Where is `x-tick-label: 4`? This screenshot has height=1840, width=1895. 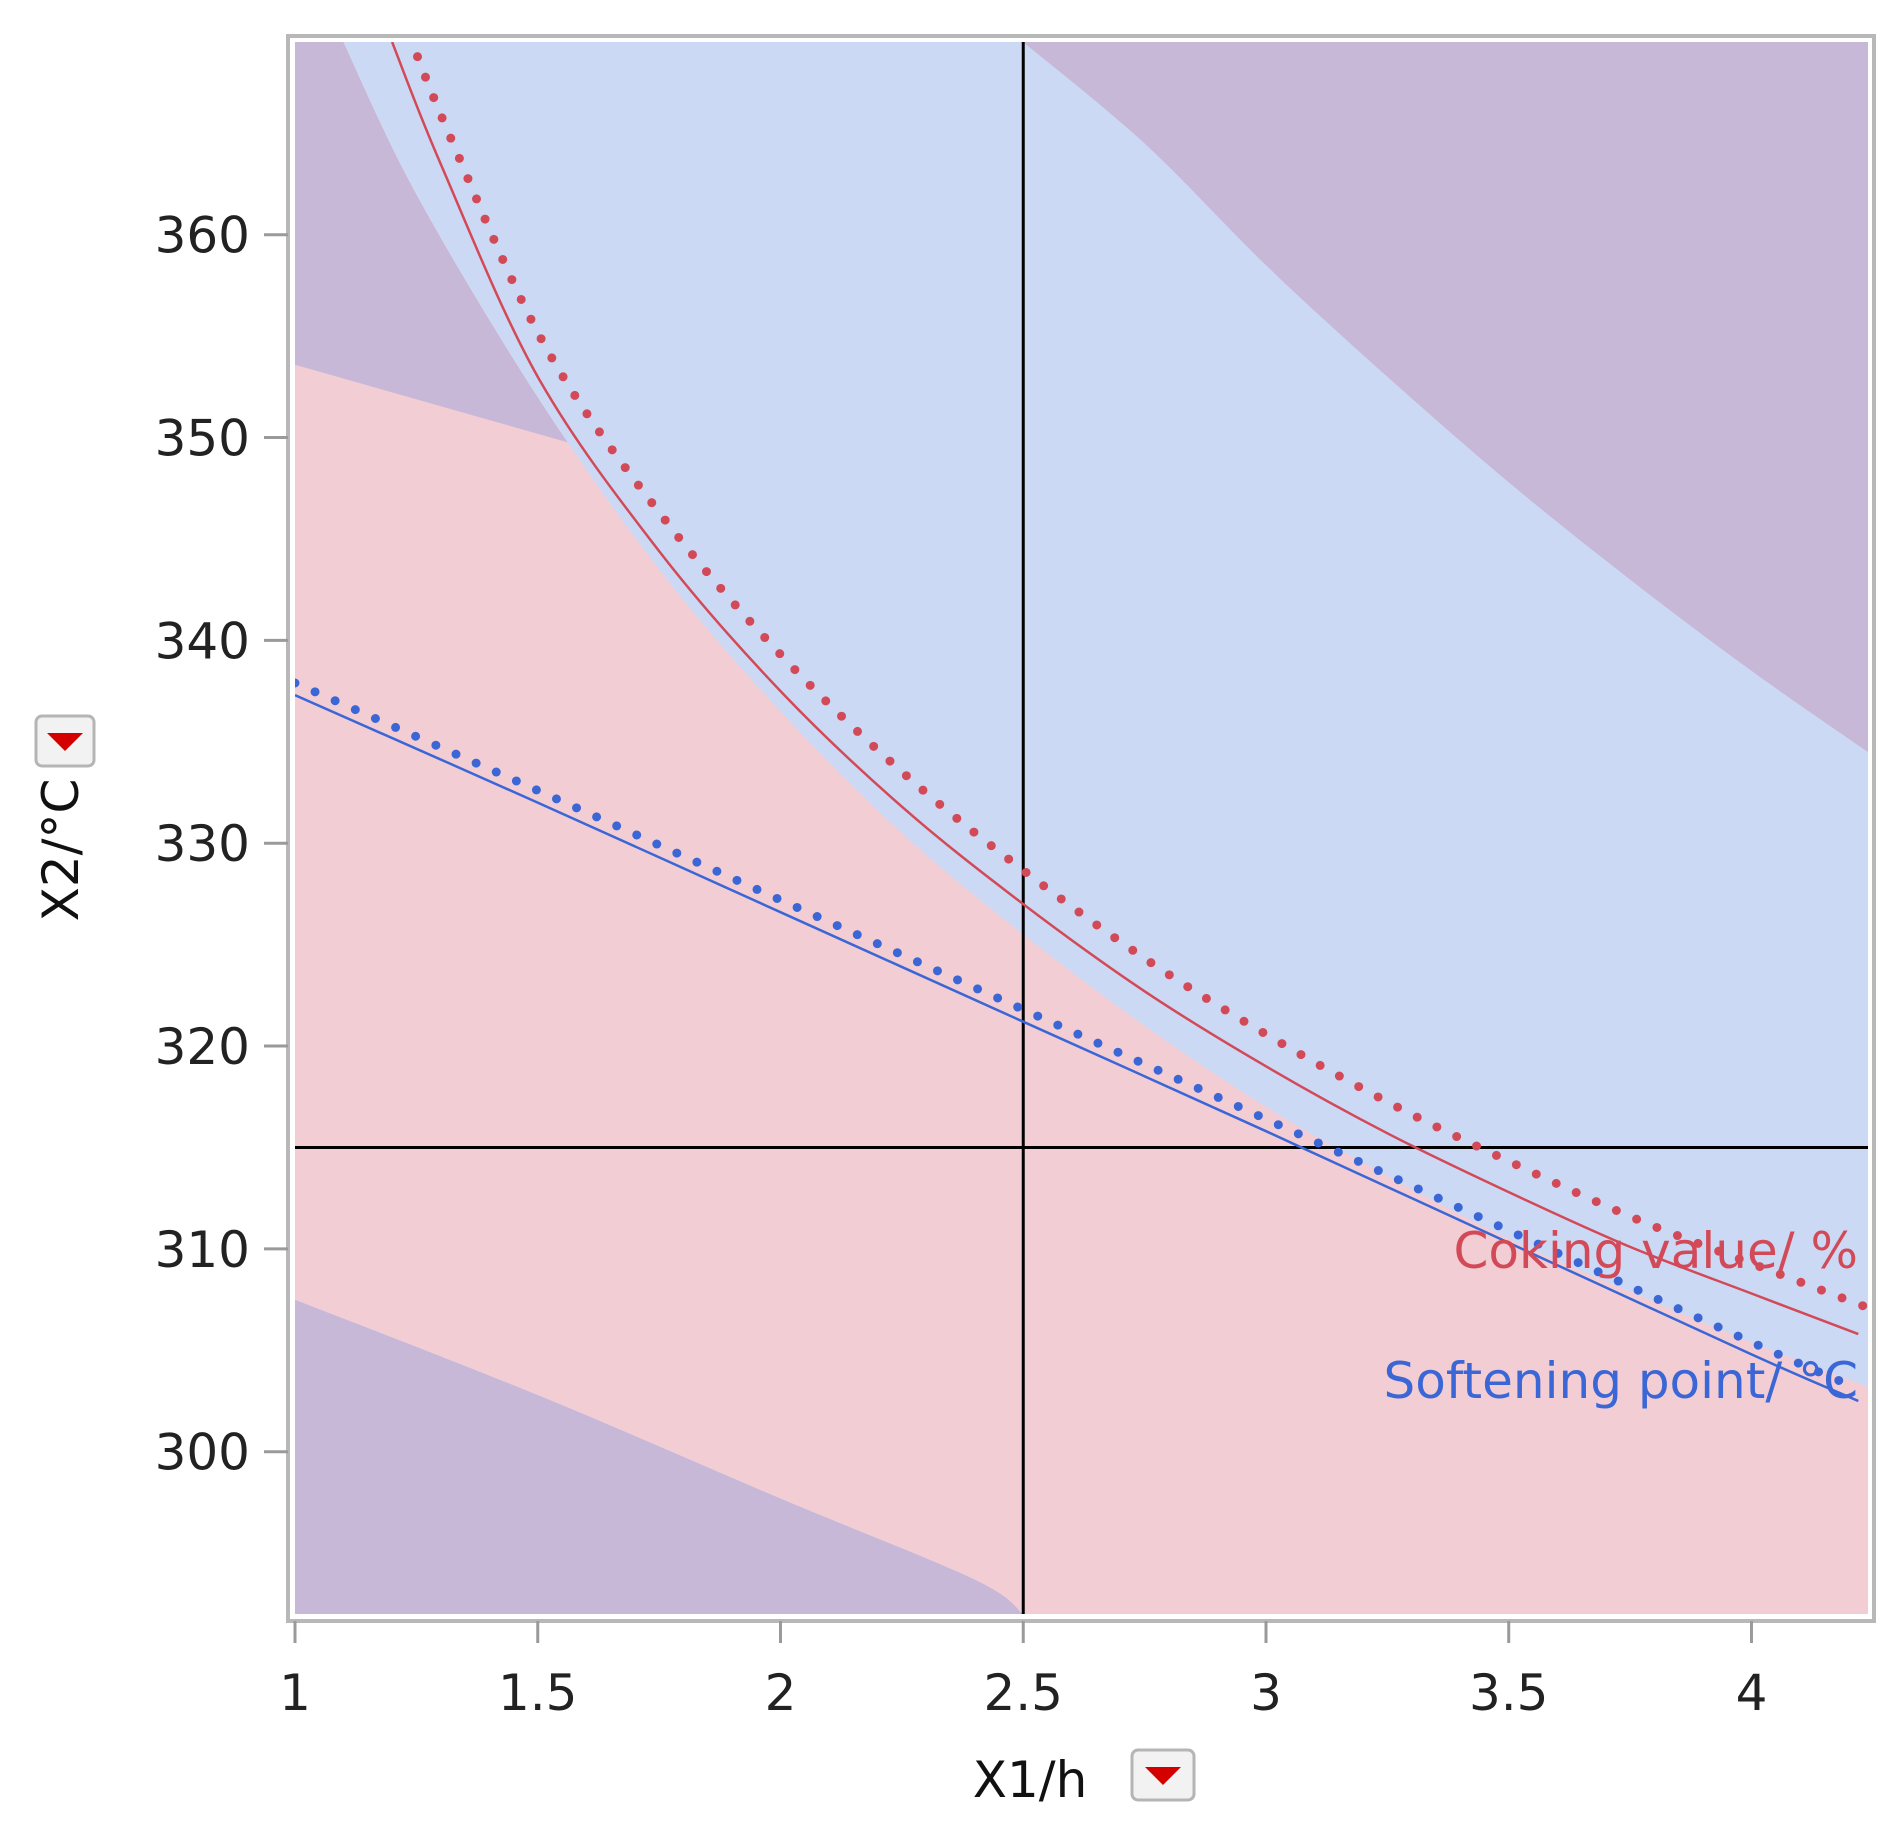
x-tick-label: 4 is located at coordinates (1752, 1693).